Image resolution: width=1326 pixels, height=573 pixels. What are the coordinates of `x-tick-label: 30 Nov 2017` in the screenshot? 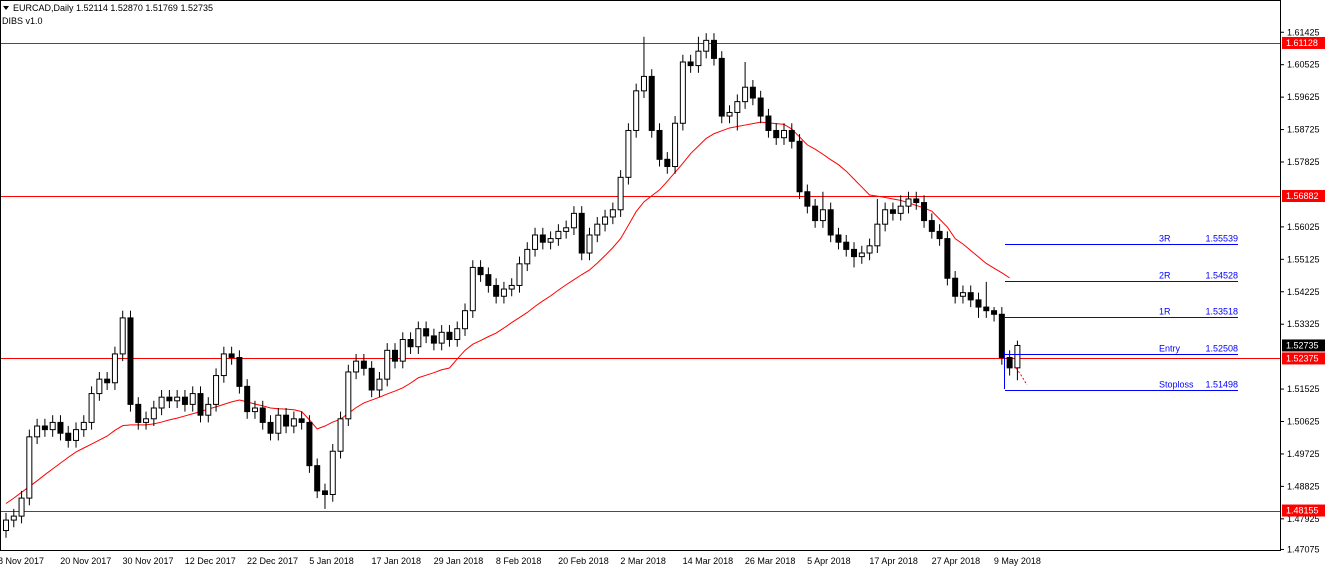 It's located at (147, 561).